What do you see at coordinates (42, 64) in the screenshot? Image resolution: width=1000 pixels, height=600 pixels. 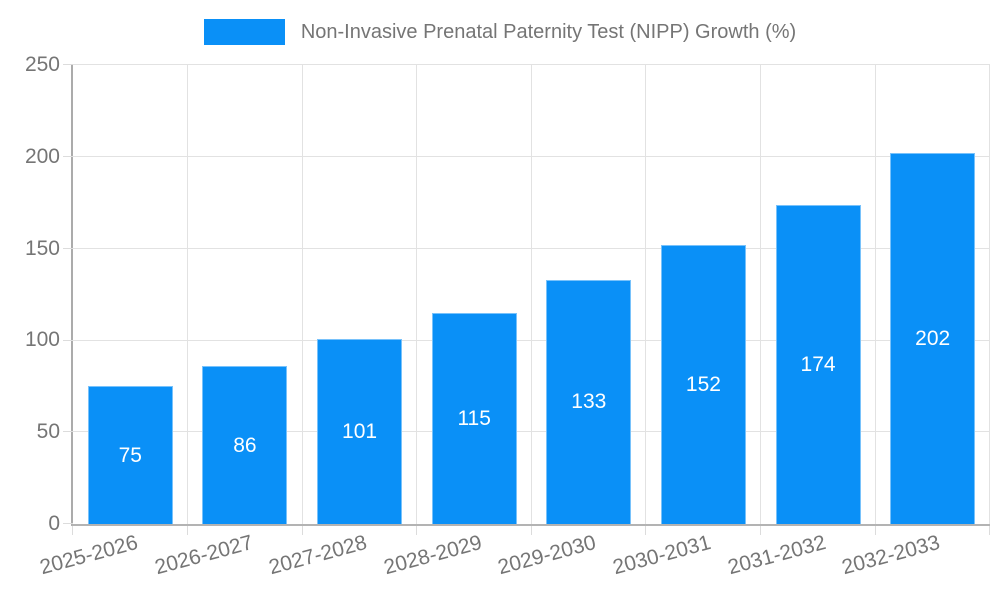 I see `y-axis-tick-label: 250` at bounding box center [42, 64].